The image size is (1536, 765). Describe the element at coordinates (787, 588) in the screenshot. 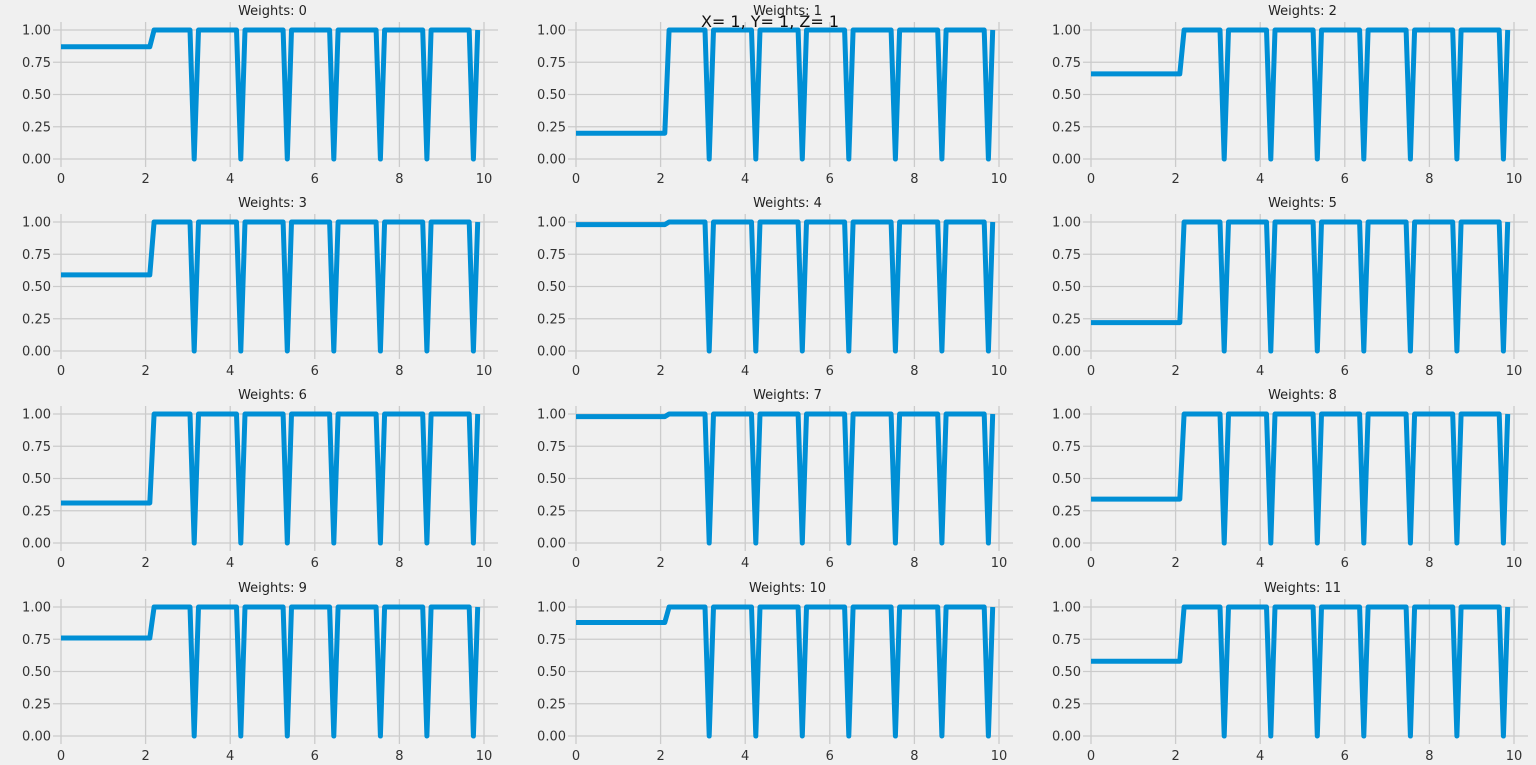

I see `subplot-title: Weights: 10` at that location.